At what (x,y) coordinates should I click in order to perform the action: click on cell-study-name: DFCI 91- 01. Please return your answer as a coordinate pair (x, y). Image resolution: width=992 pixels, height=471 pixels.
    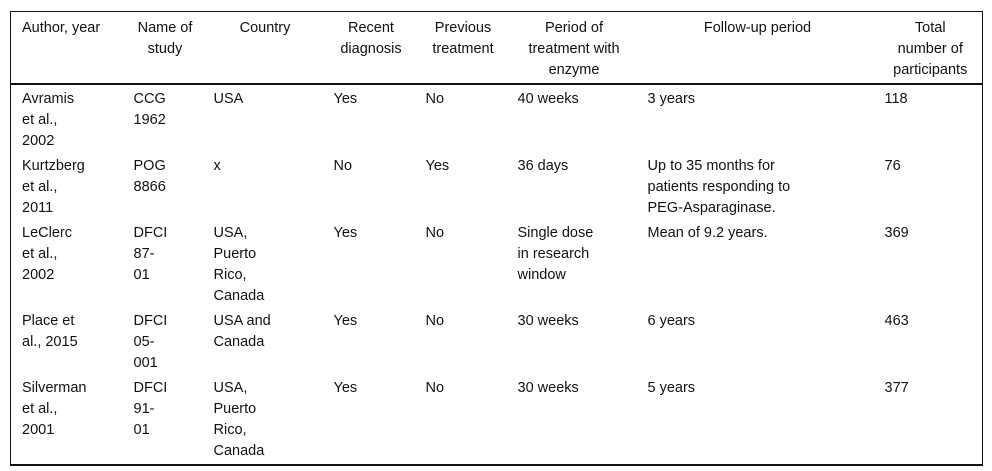
    Looking at the image, I should click on (150, 408).